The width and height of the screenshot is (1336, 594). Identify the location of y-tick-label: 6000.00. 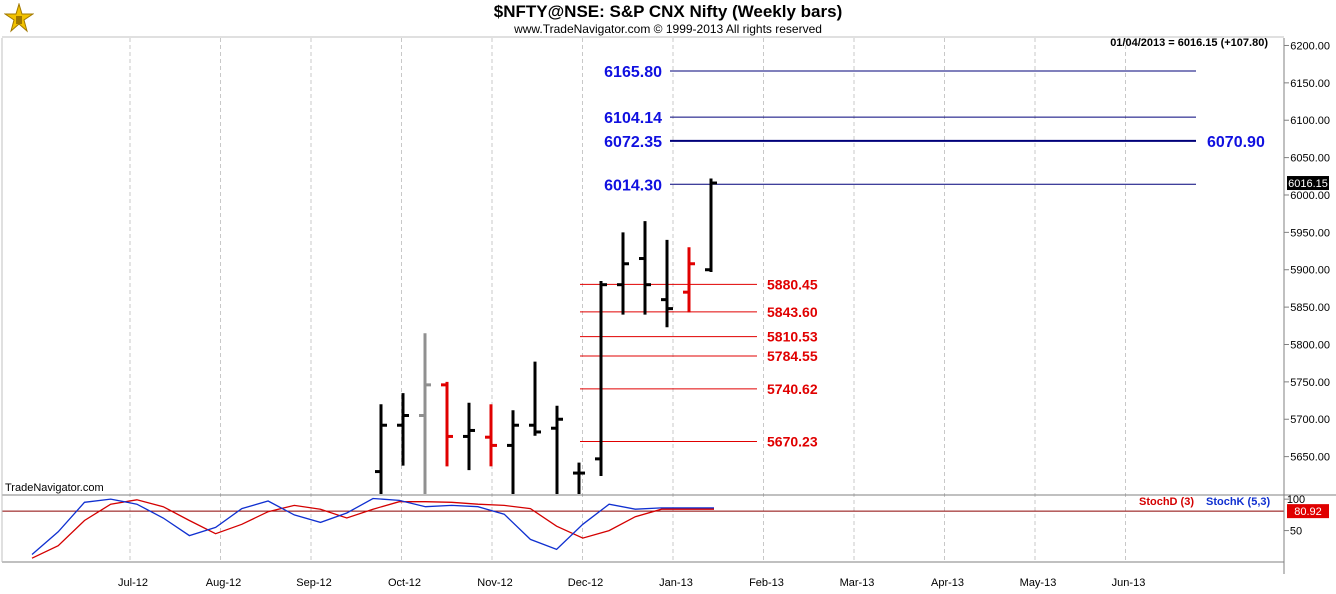
(1310, 196).